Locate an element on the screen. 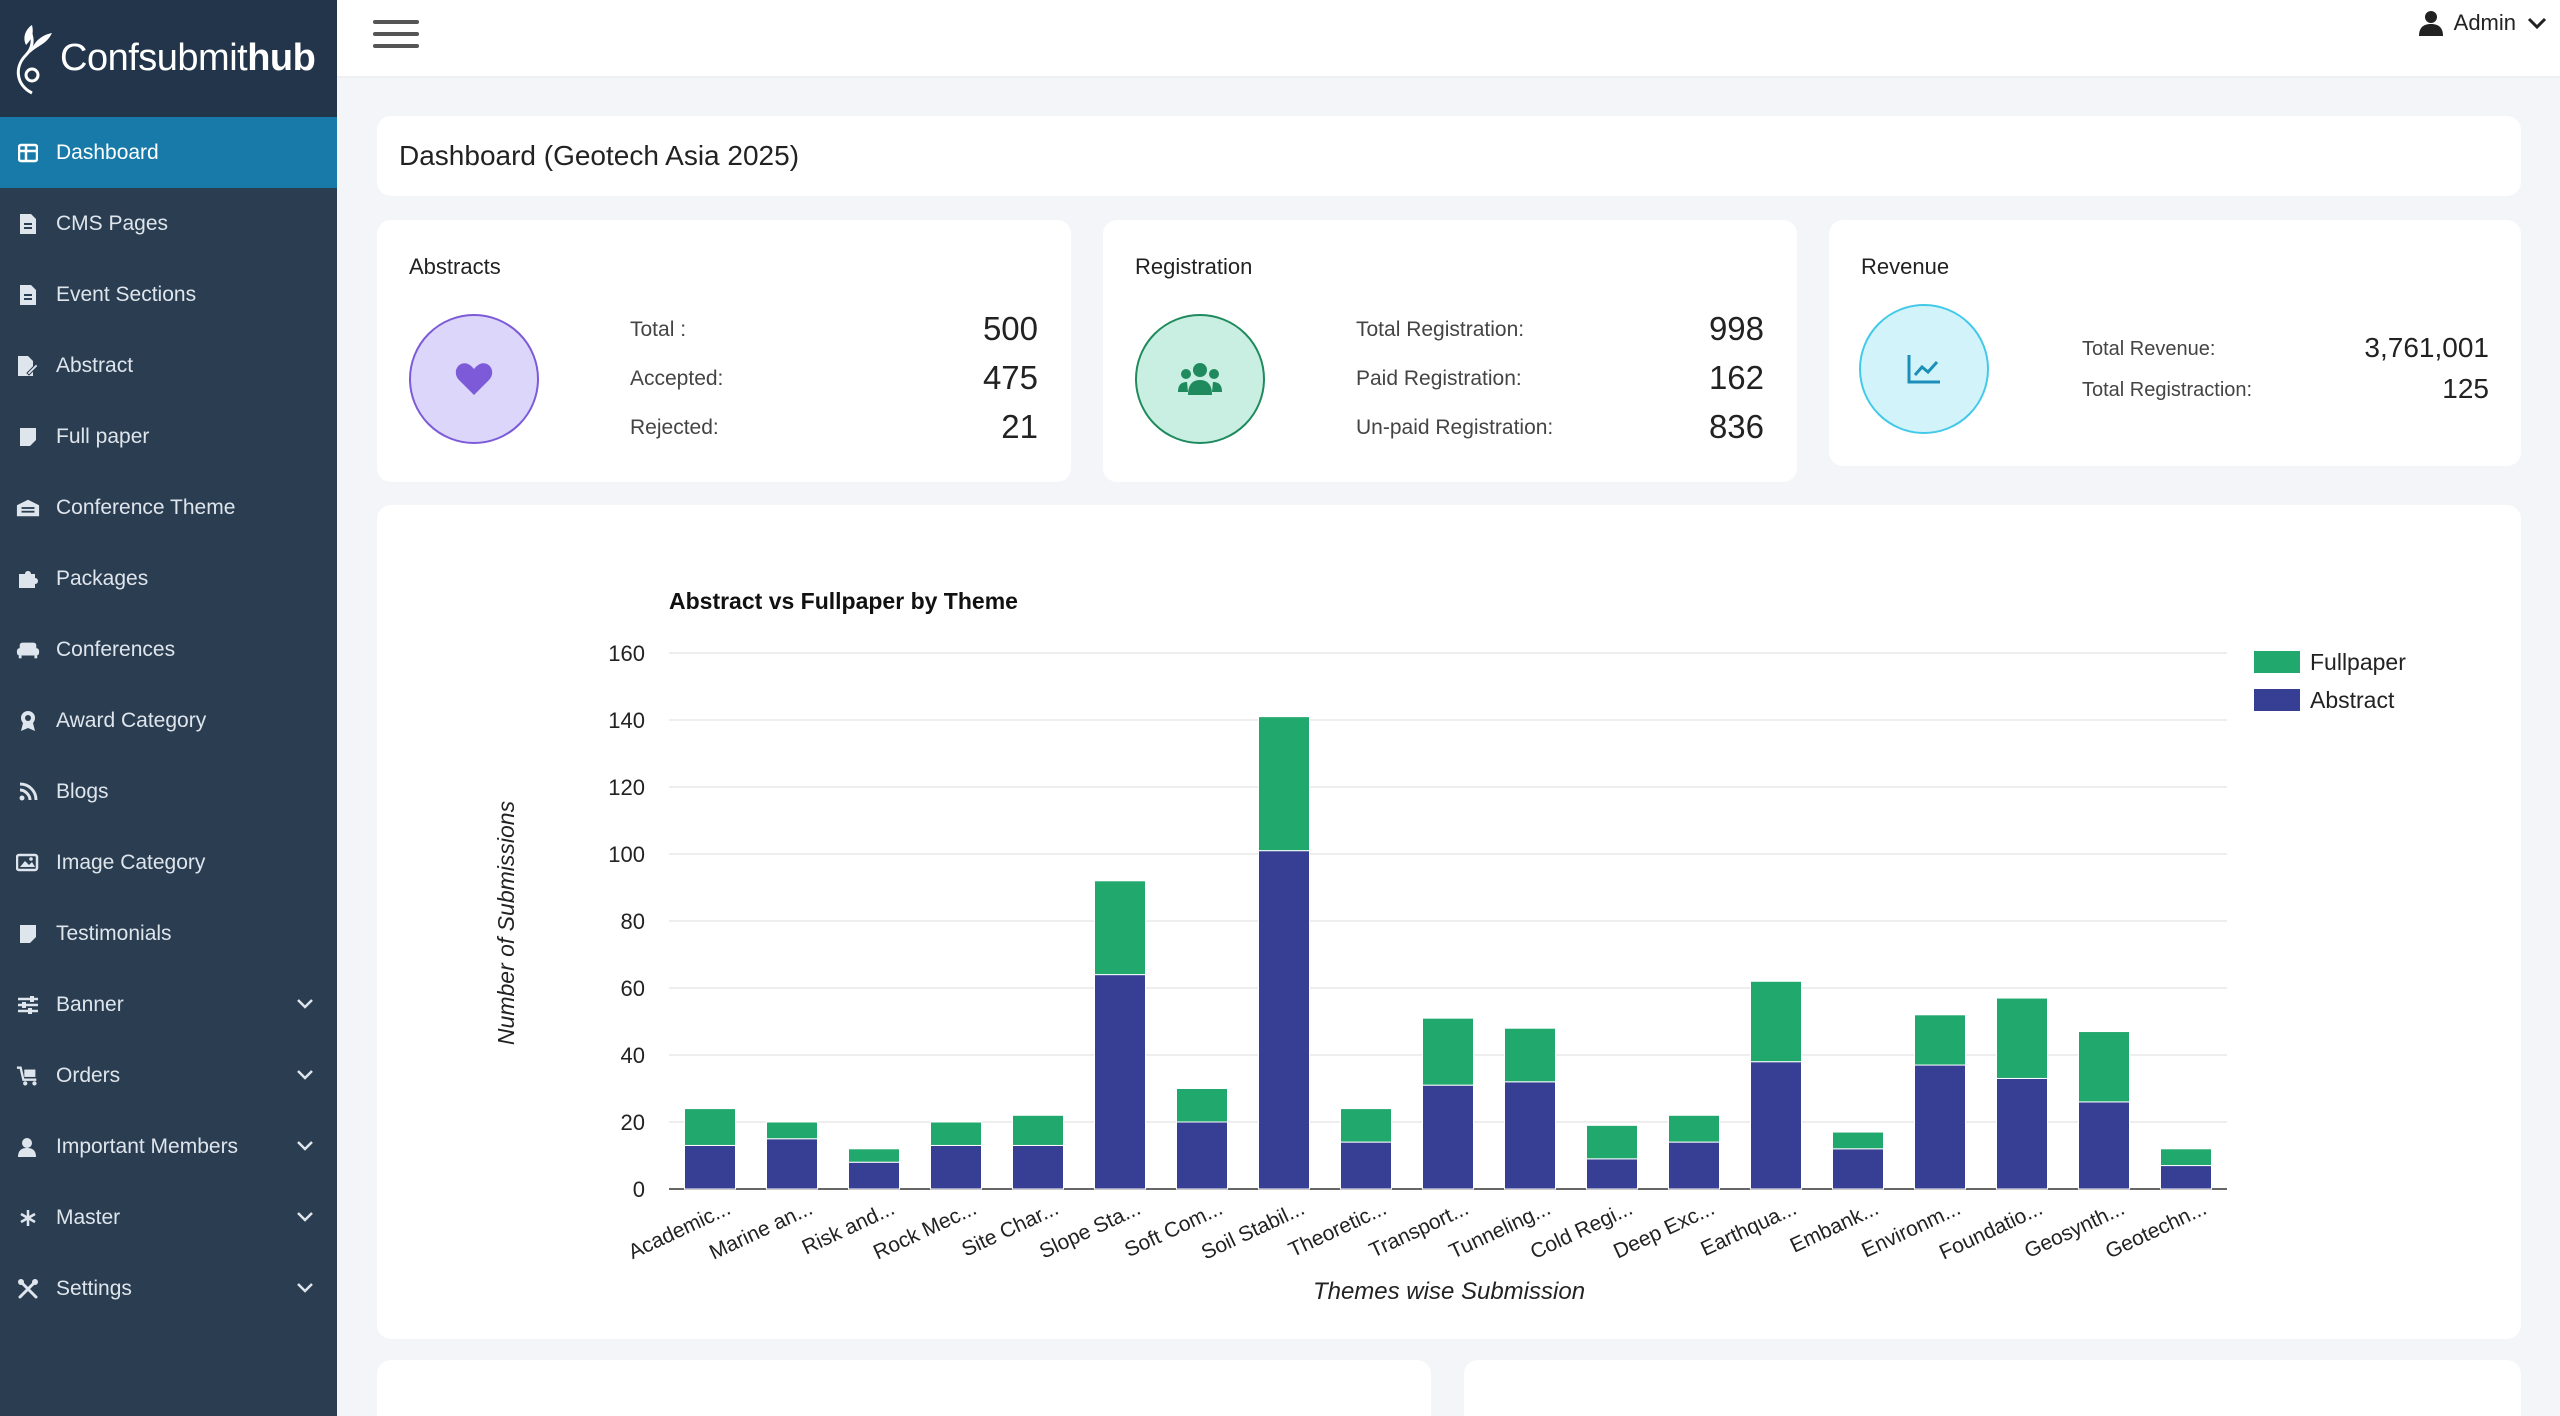  abstracts-badge is located at coordinates (474, 379).